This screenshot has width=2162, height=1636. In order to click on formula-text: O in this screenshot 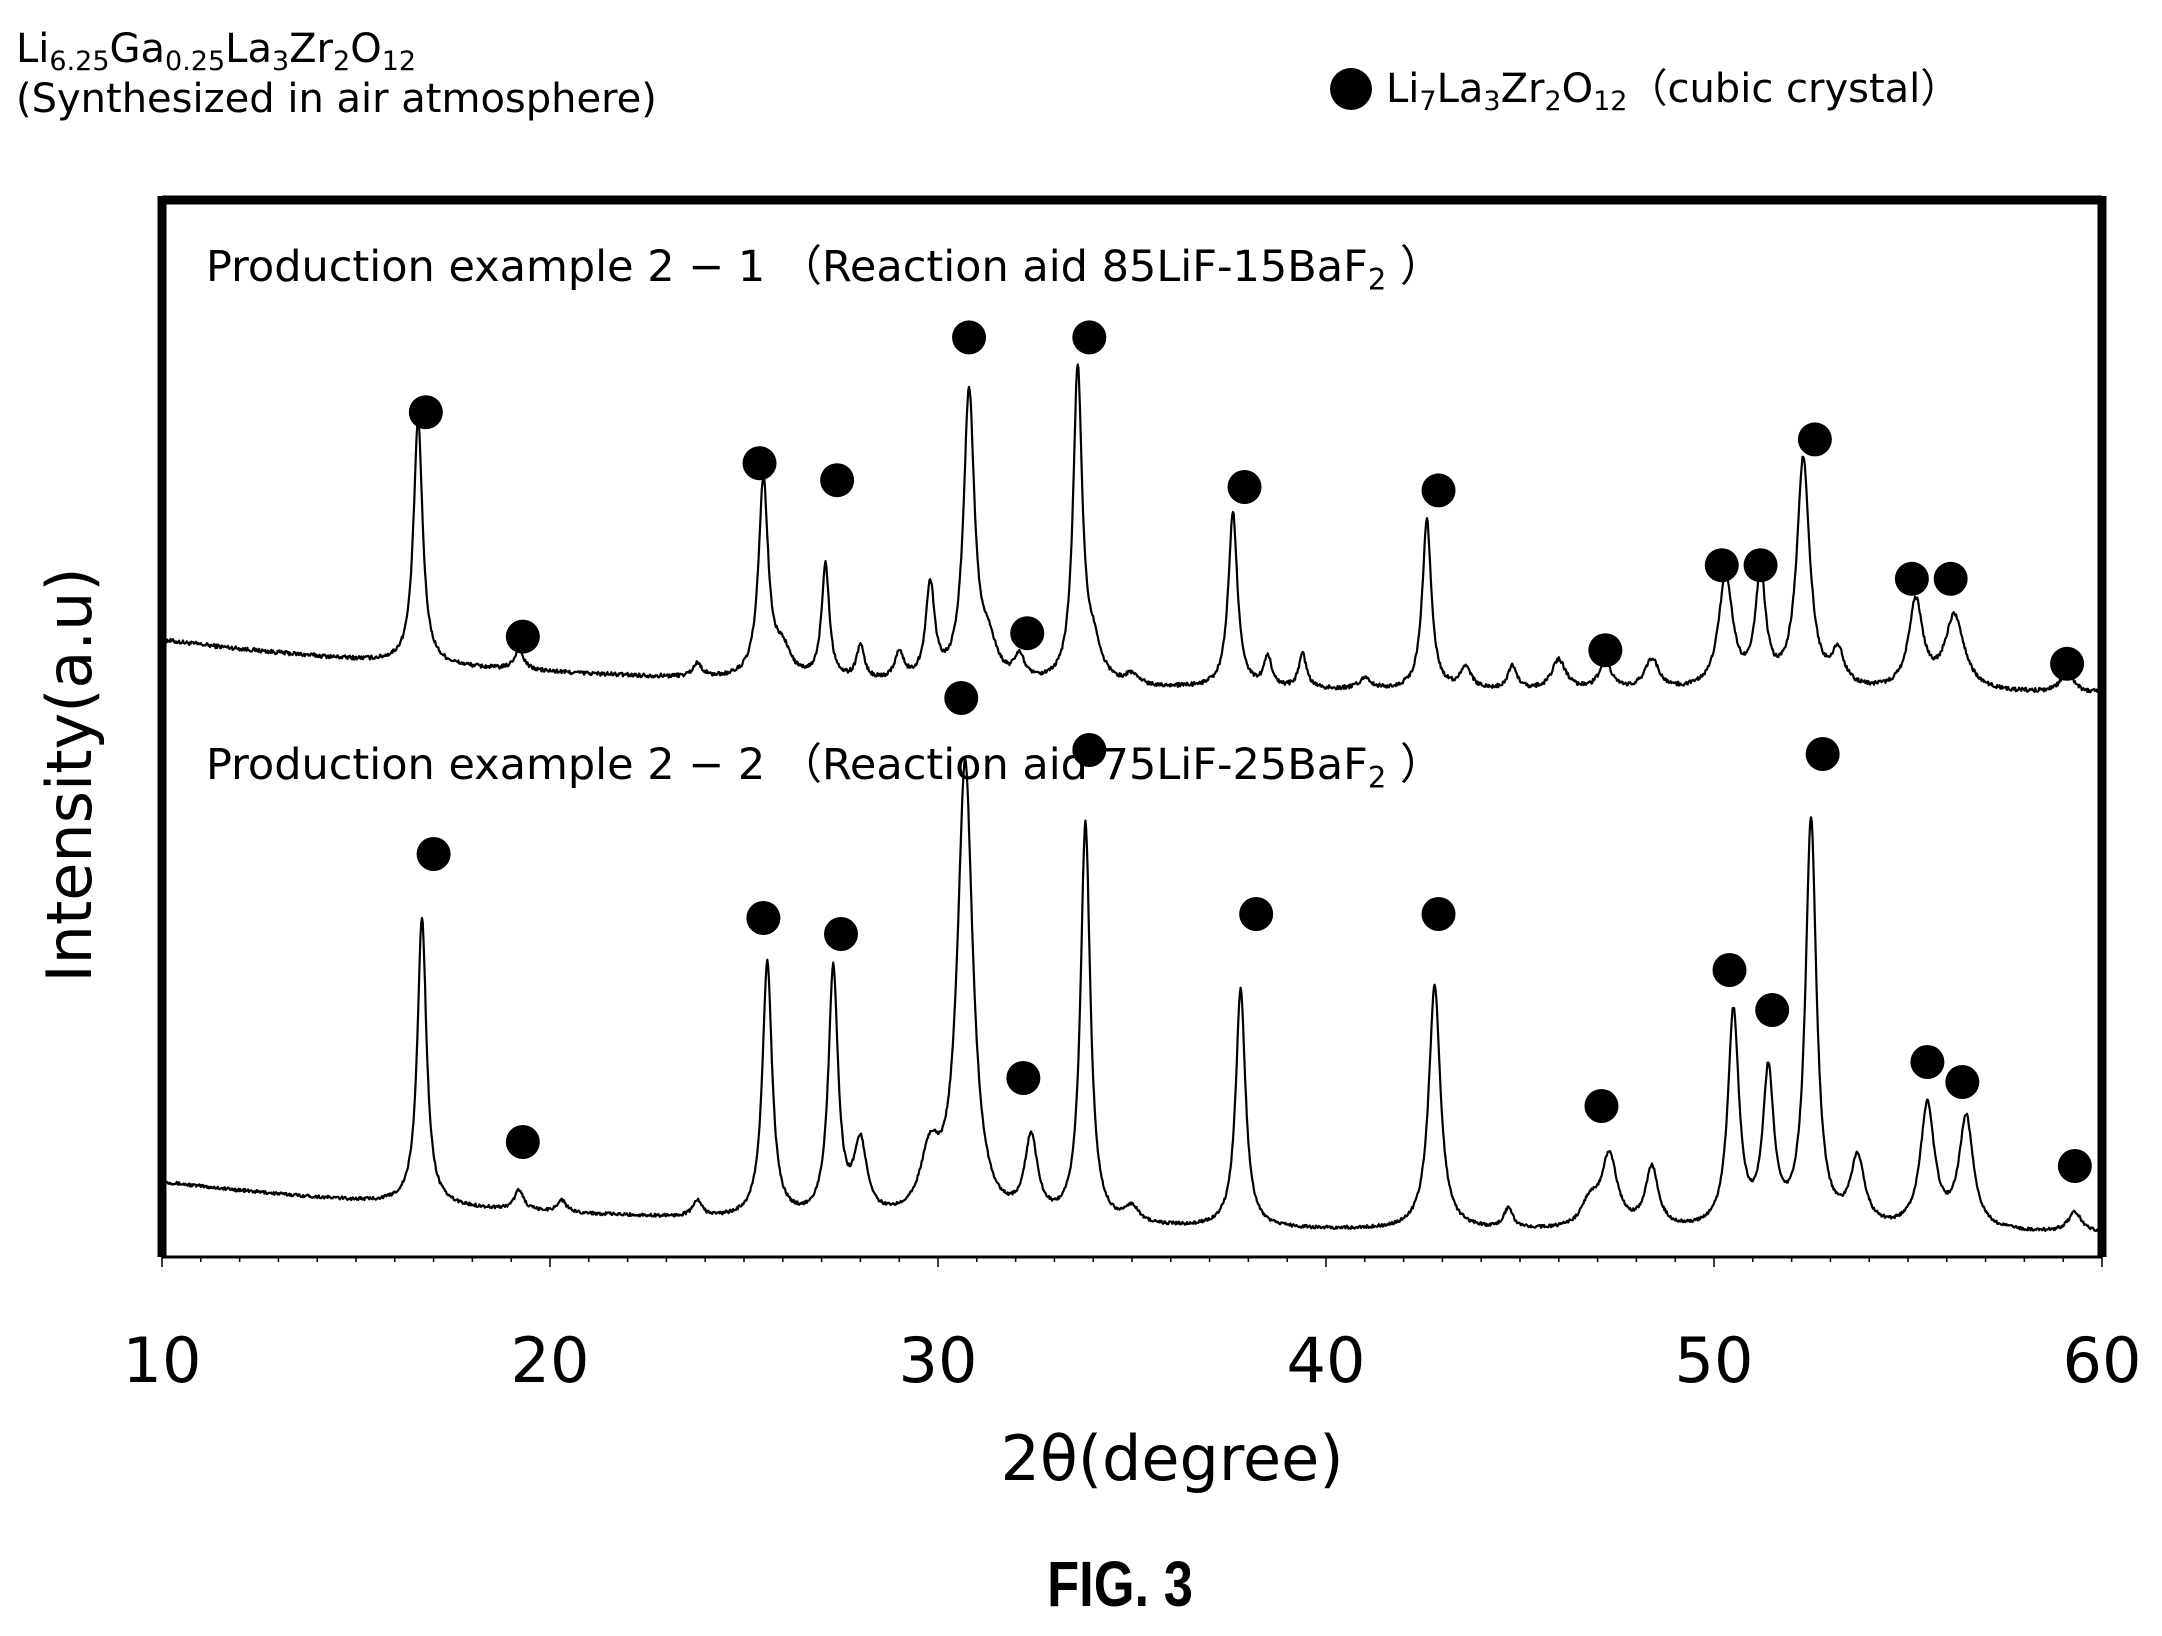, I will do `click(366, 49)`.